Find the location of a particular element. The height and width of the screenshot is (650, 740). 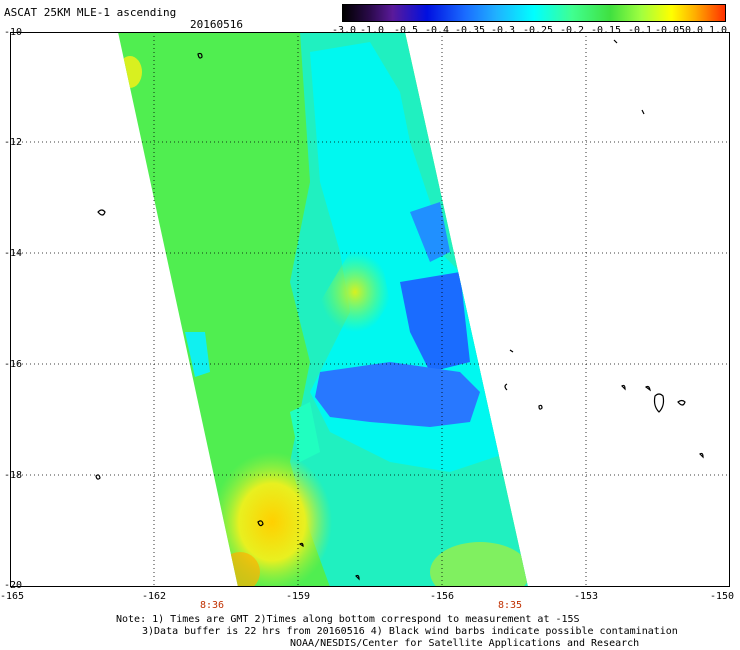

lat-label: -14 is located at coordinates (13, 253).